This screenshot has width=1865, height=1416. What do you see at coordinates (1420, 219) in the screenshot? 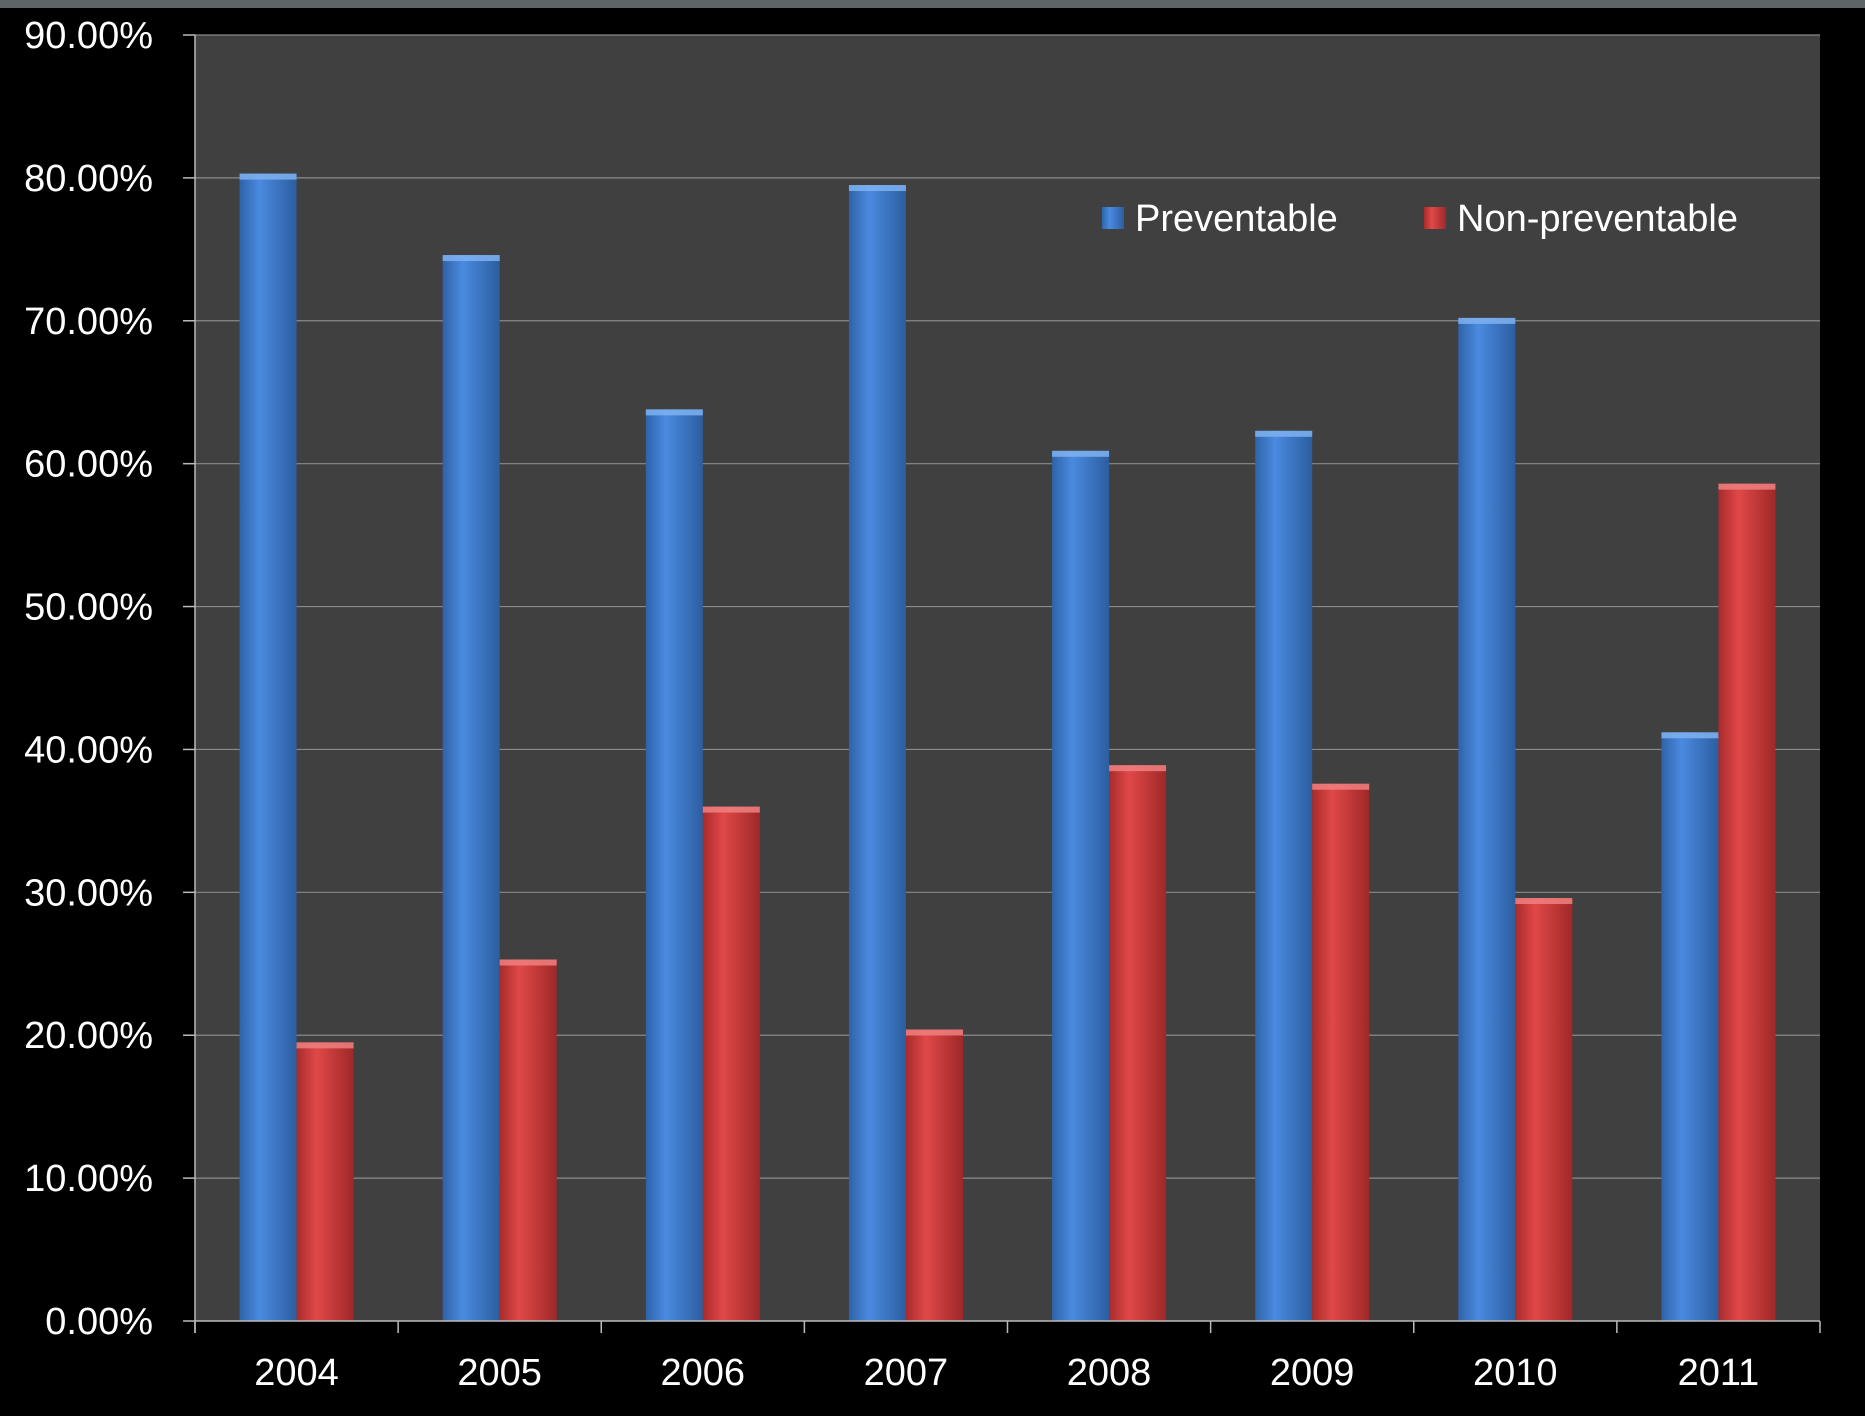
I see `legend: Preventable Non-preventable` at bounding box center [1420, 219].